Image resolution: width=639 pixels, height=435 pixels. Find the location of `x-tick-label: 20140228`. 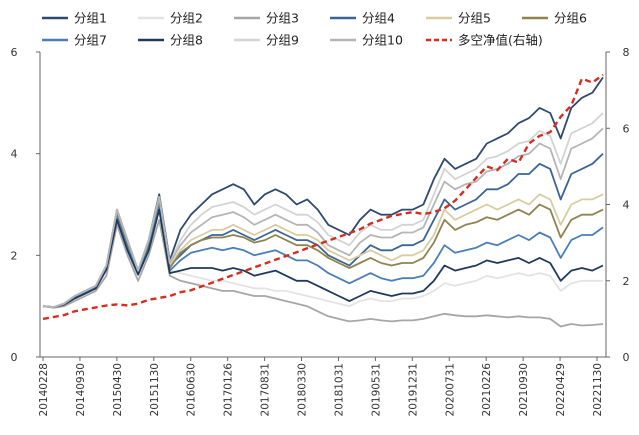

x-tick-label: 20140228 is located at coordinates (44, 389).